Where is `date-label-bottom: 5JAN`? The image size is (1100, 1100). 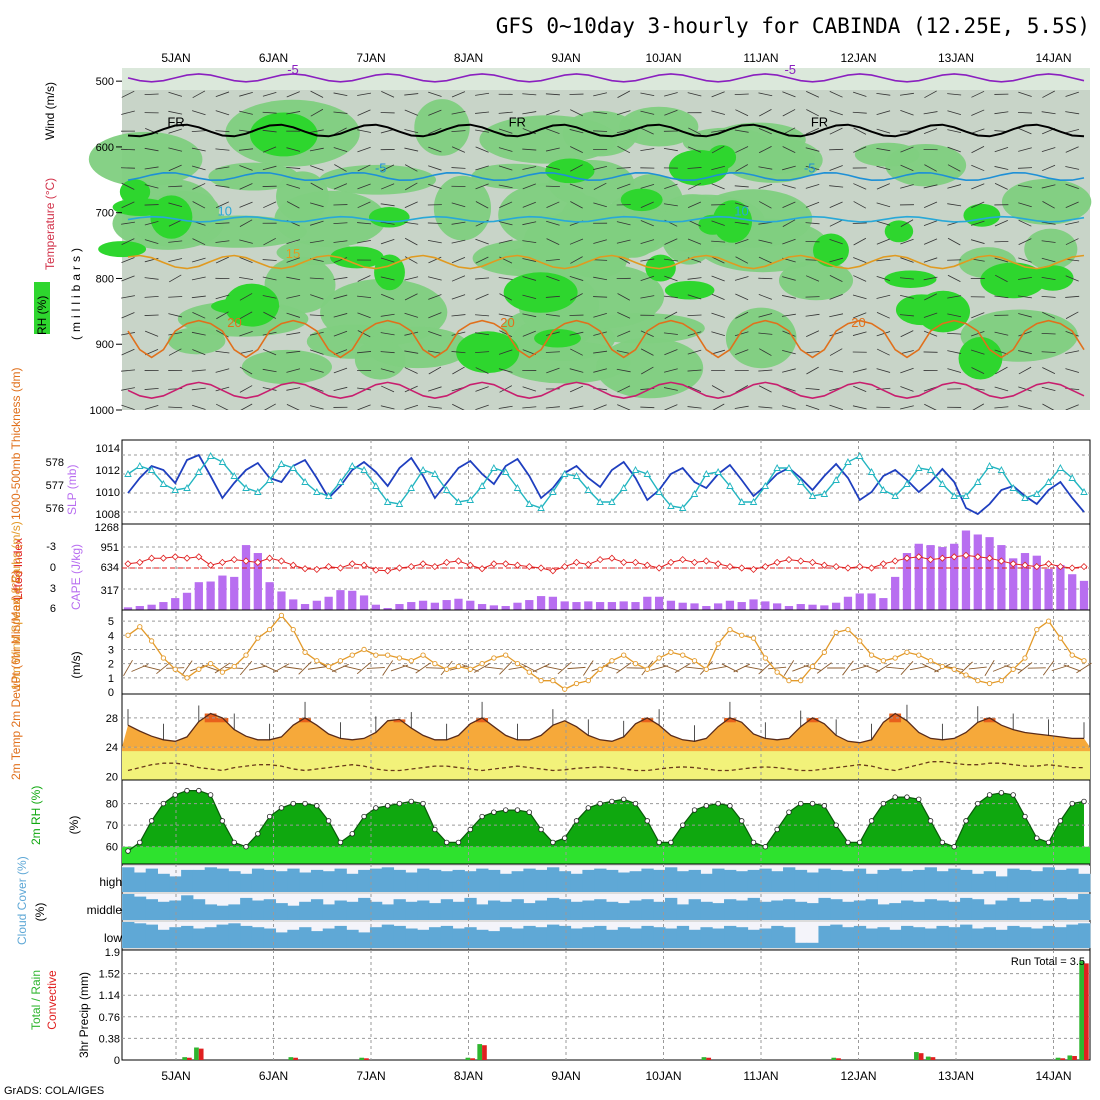
date-label-bottom: 5JAN is located at coordinates (175, 1076).